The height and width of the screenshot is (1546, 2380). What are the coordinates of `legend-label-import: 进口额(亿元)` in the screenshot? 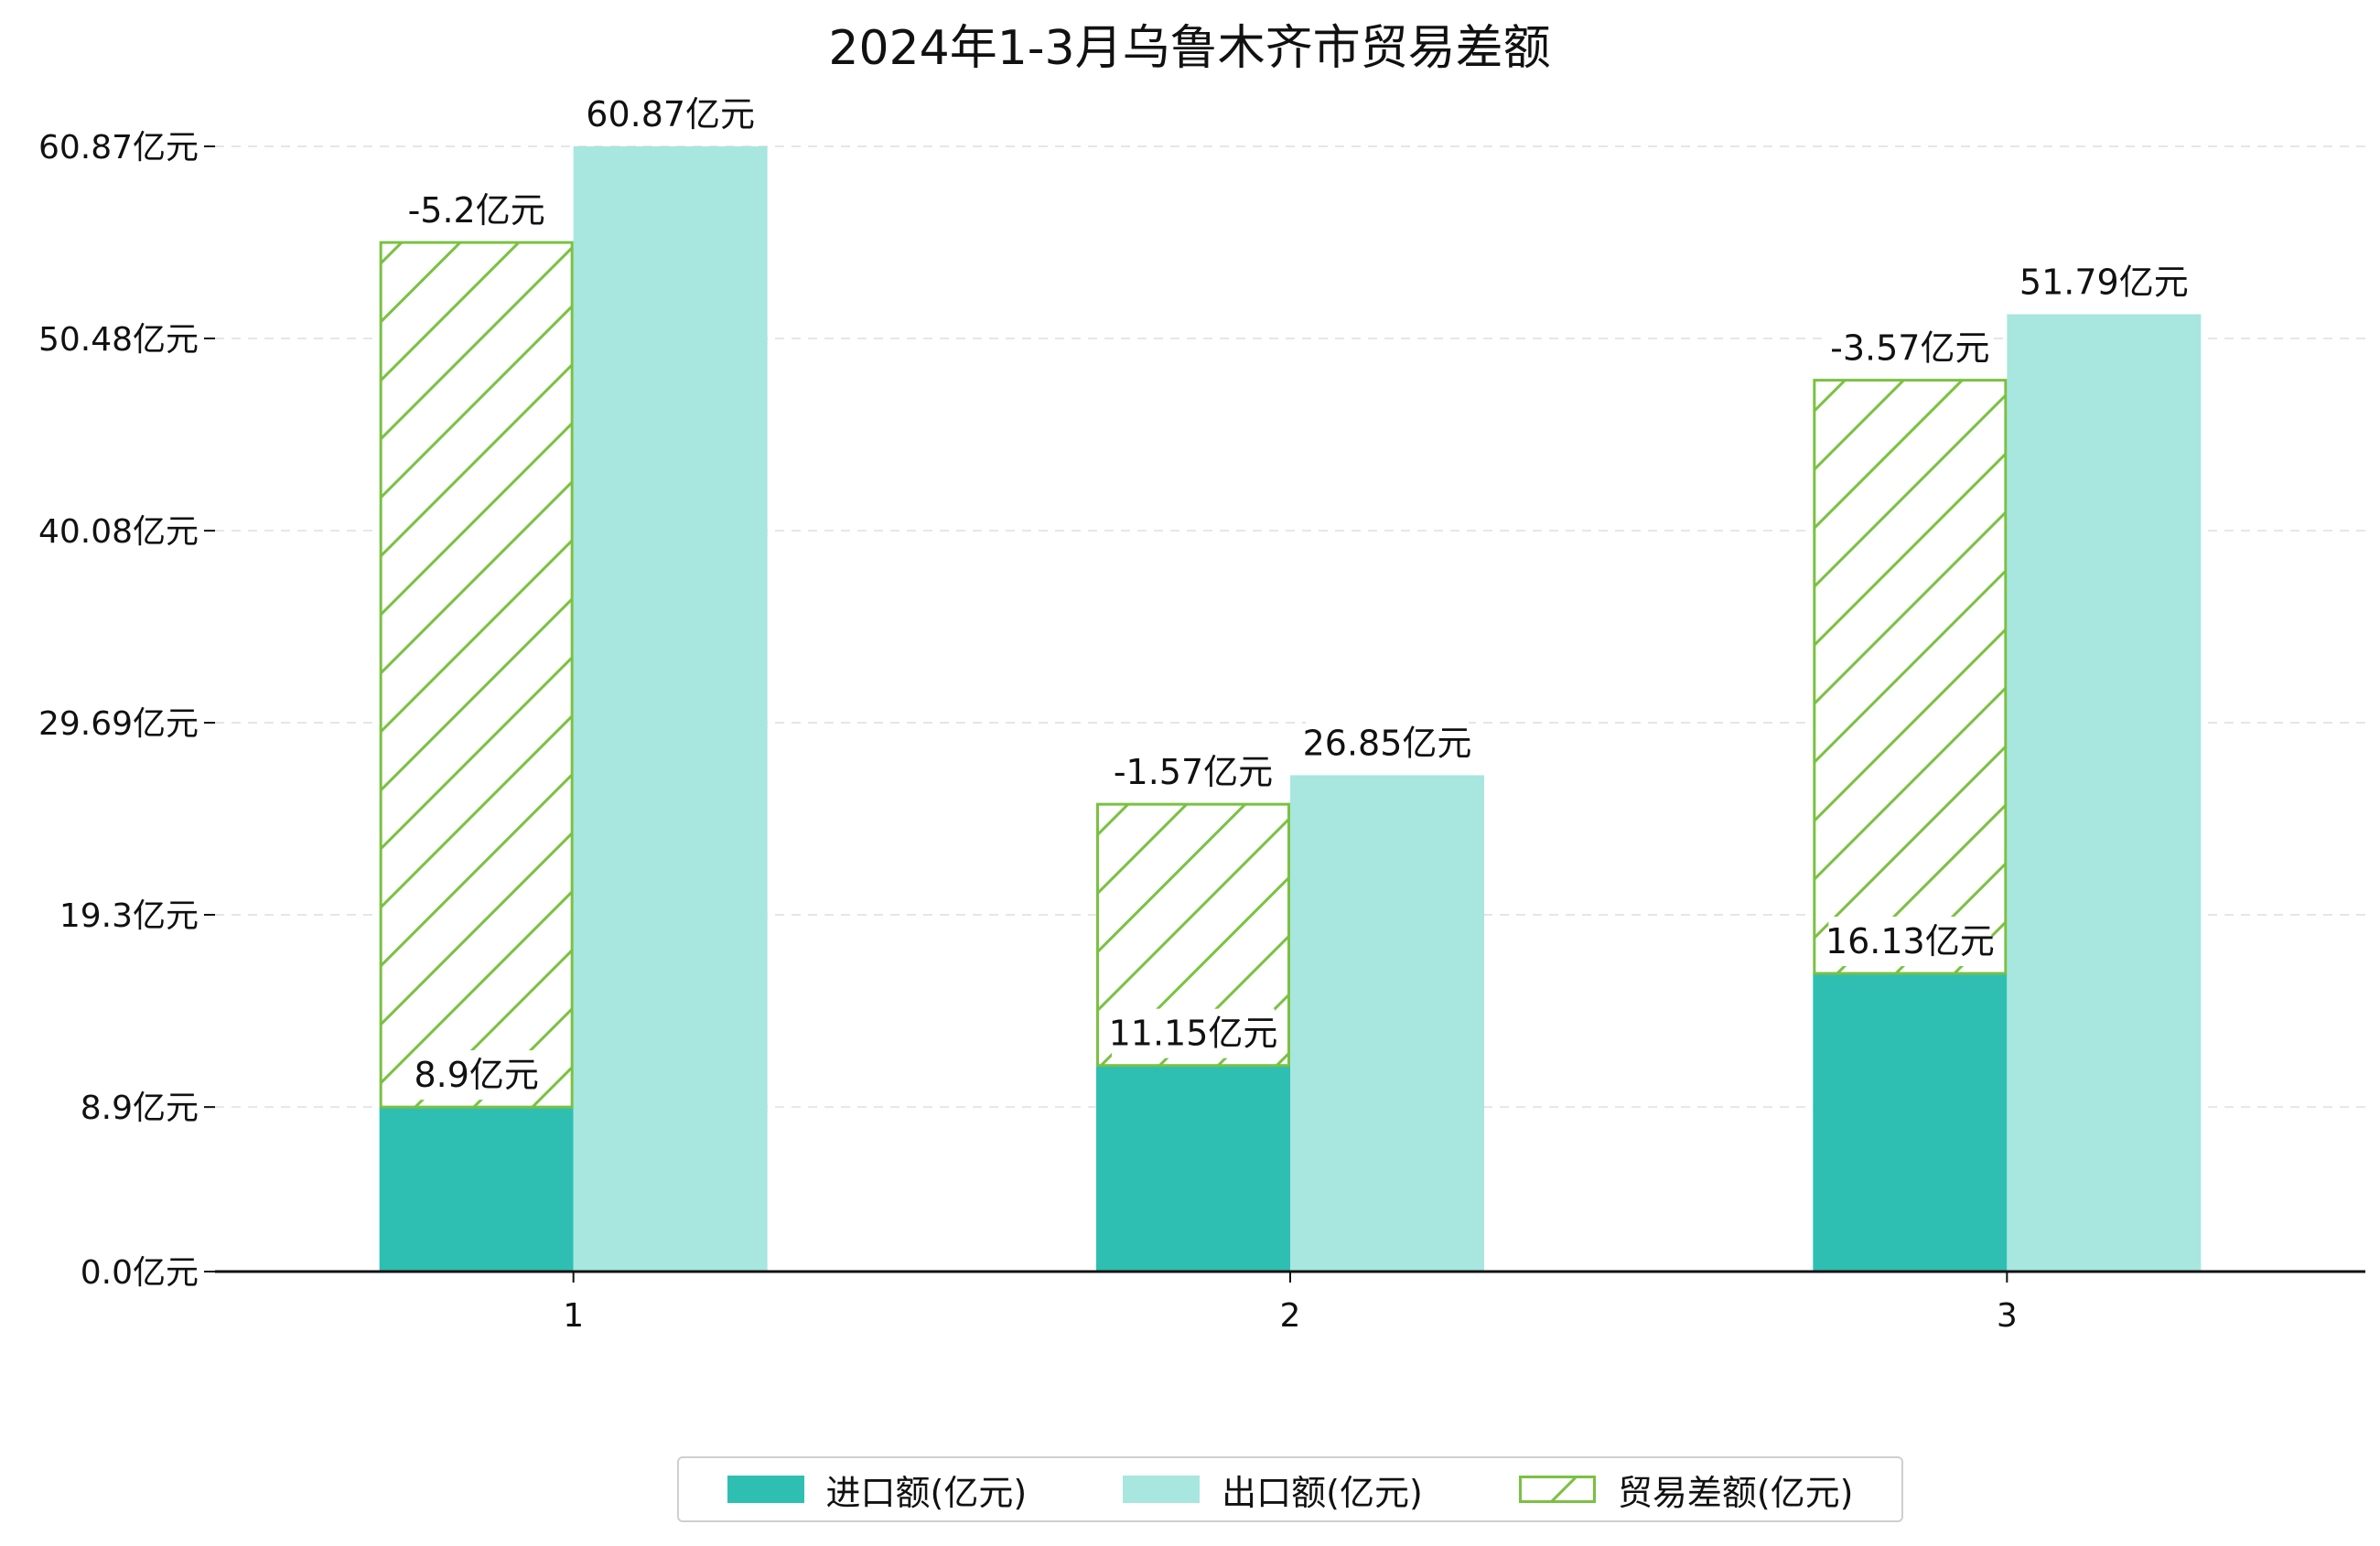 It's located at (926, 1492).